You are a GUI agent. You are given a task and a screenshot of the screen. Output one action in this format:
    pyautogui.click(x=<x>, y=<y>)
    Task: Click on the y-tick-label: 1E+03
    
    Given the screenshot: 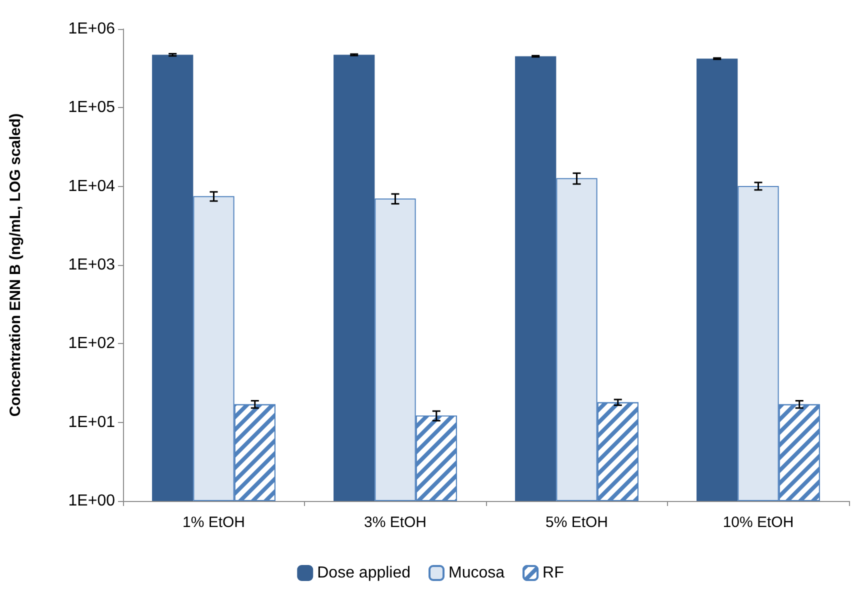 What is the action you would take?
    pyautogui.click(x=92, y=265)
    